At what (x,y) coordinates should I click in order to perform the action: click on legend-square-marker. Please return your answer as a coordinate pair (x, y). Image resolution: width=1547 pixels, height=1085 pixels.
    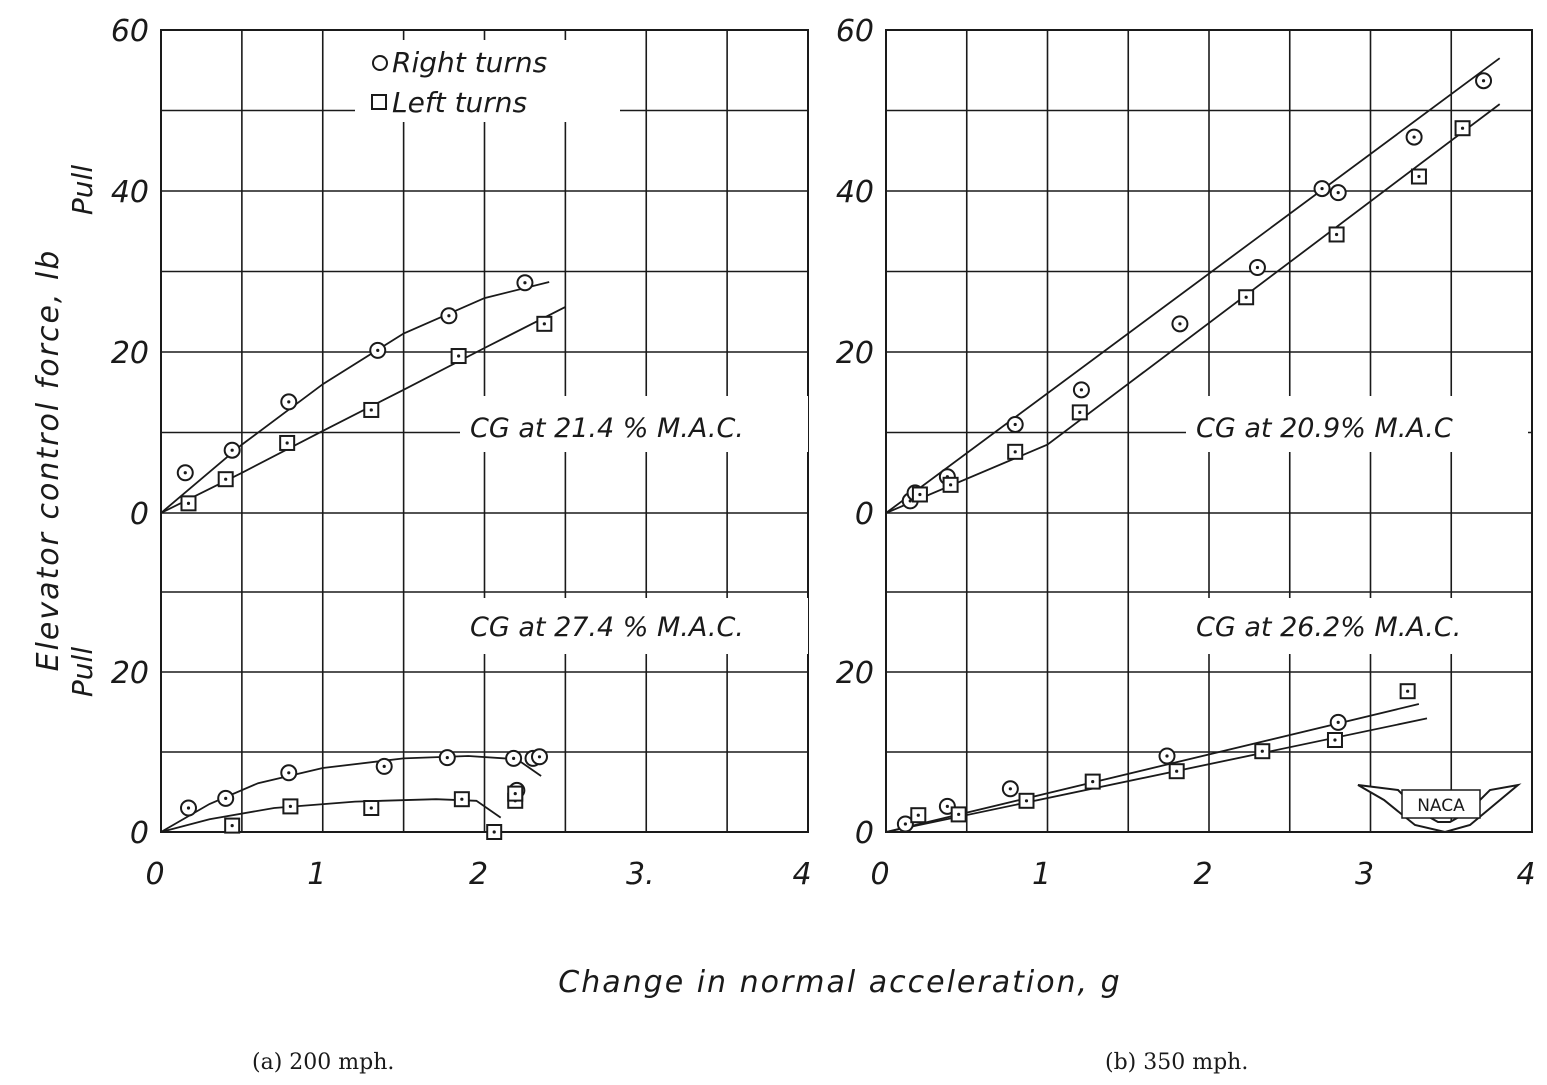
    Looking at the image, I should click on (379, 102).